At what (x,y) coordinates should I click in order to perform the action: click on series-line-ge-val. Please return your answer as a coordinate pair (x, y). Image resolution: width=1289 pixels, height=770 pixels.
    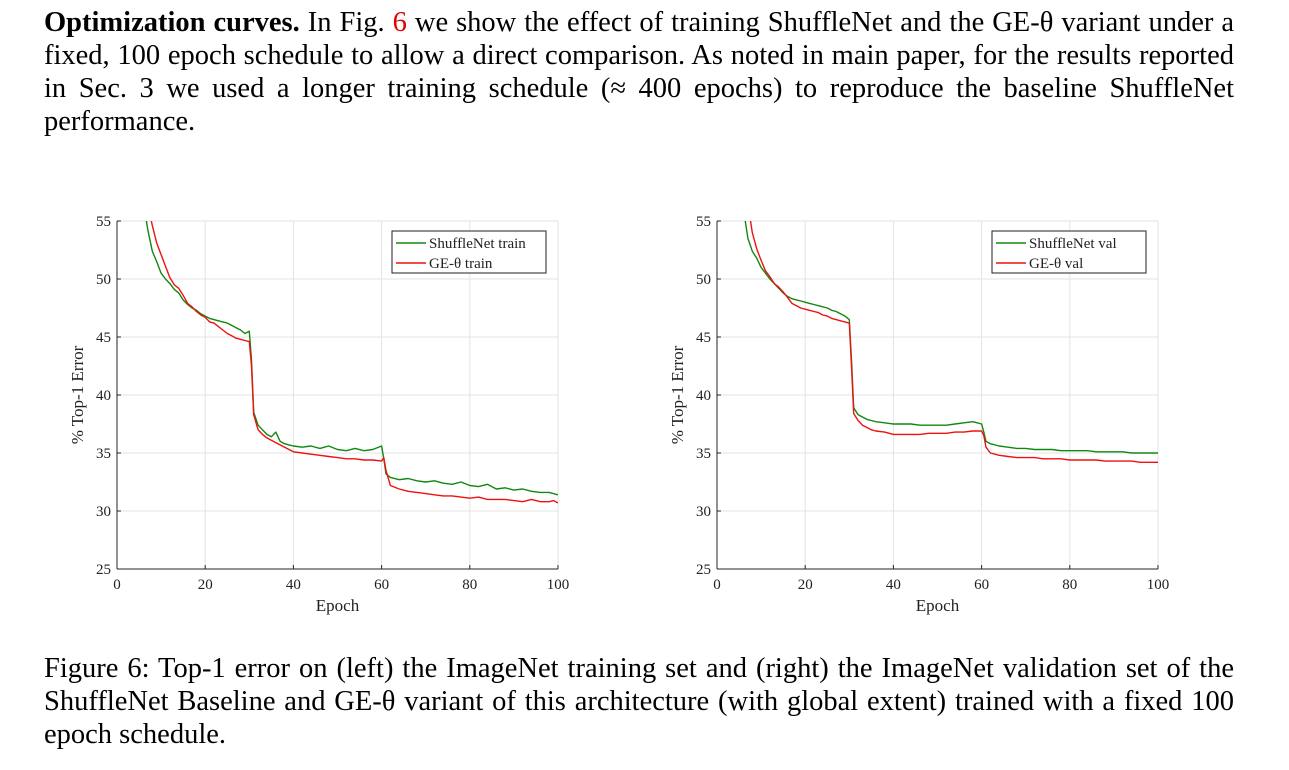
    Looking at the image, I should click on (953, 342).